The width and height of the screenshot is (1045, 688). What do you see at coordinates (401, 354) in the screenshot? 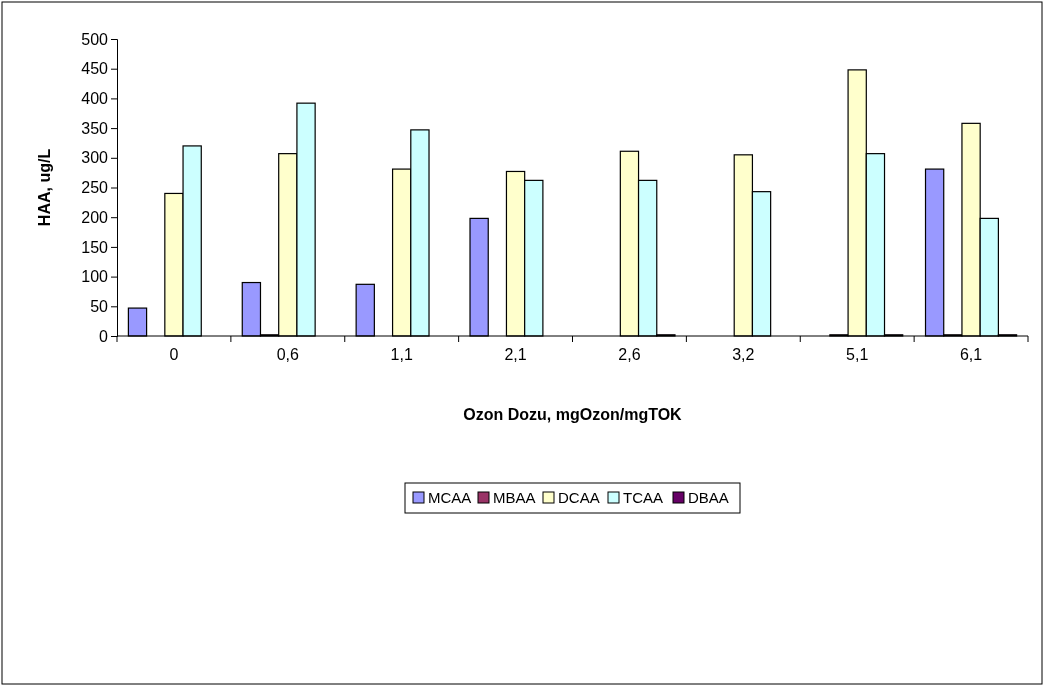
I see `x-tick-label: 1,1` at bounding box center [401, 354].